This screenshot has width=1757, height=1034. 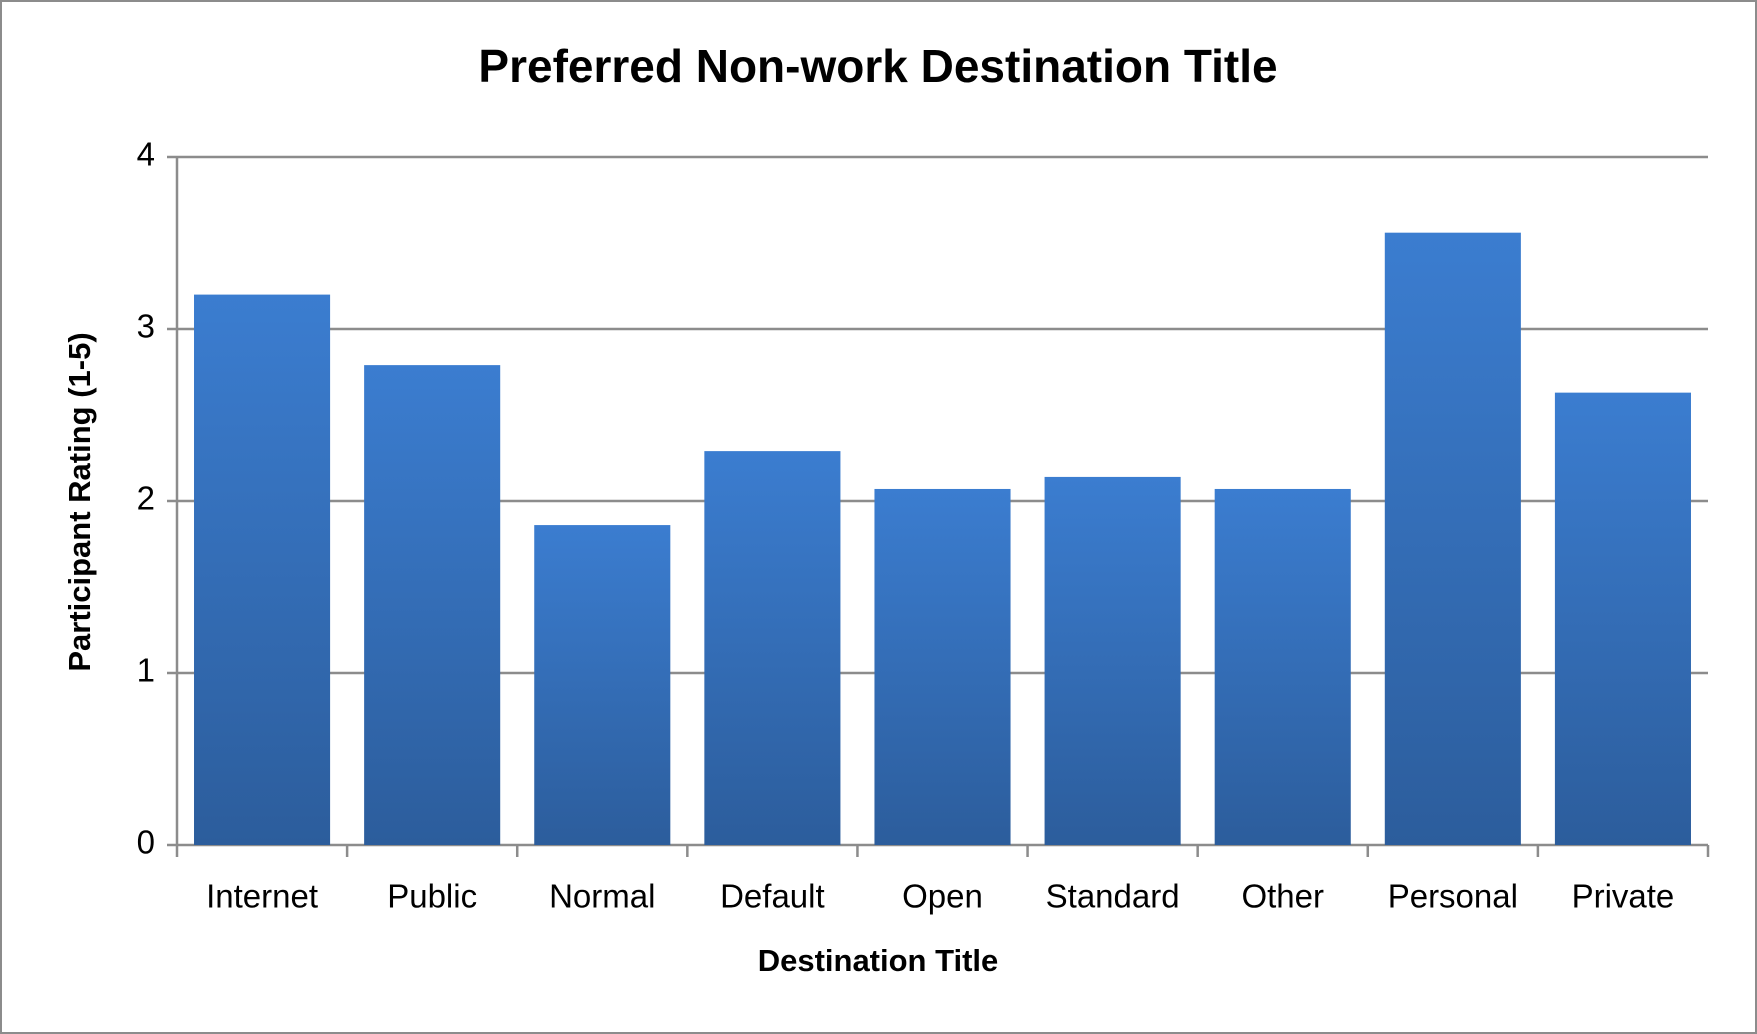 What do you see at coordinates (772, 896) in the screenshot?
I see `x-tick-label: Default` at bounding box center [772, 896].